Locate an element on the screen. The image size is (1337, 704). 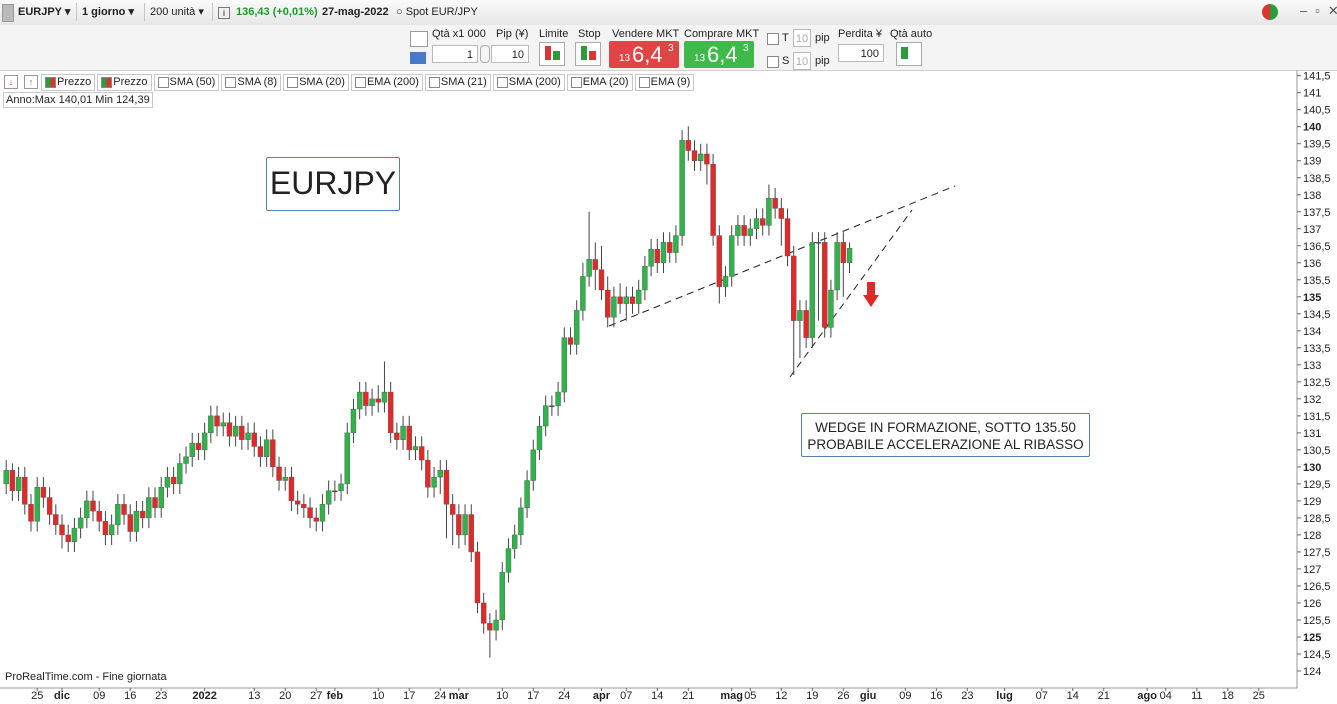
x-tick-label: 23 is located at coordinates (161, 696).